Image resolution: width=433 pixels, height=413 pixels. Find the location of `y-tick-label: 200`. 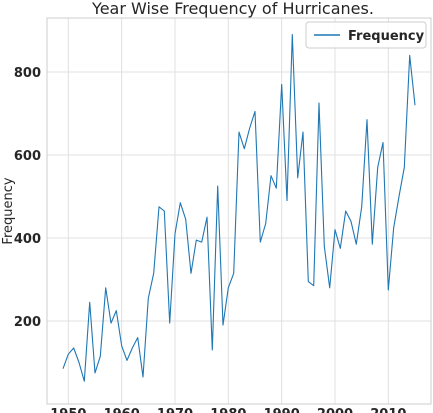

y-tick-label: 200 is located at coordinates (27, 322).